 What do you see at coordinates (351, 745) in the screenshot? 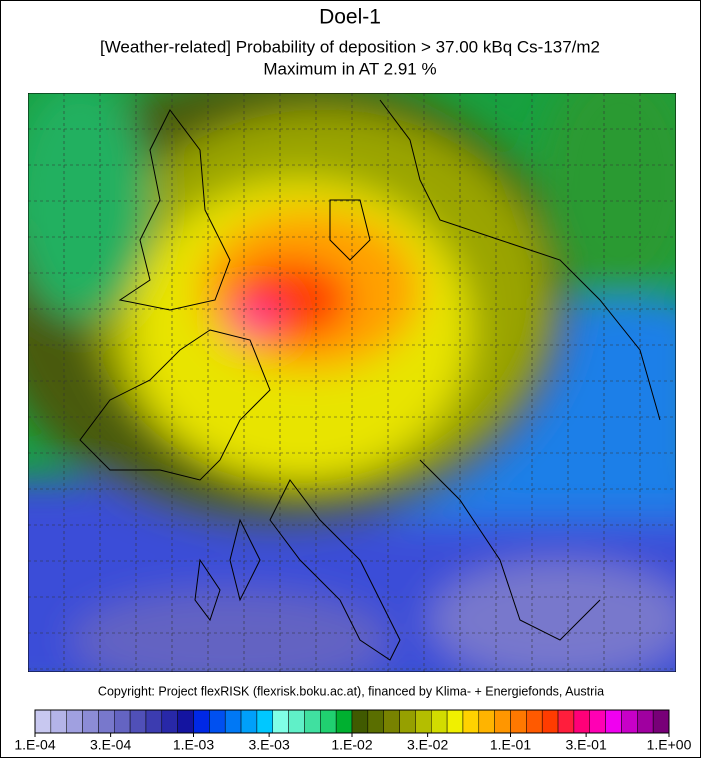
I see `colorbar-tick-label: 1.E-02` at bounding box center [351, 745].